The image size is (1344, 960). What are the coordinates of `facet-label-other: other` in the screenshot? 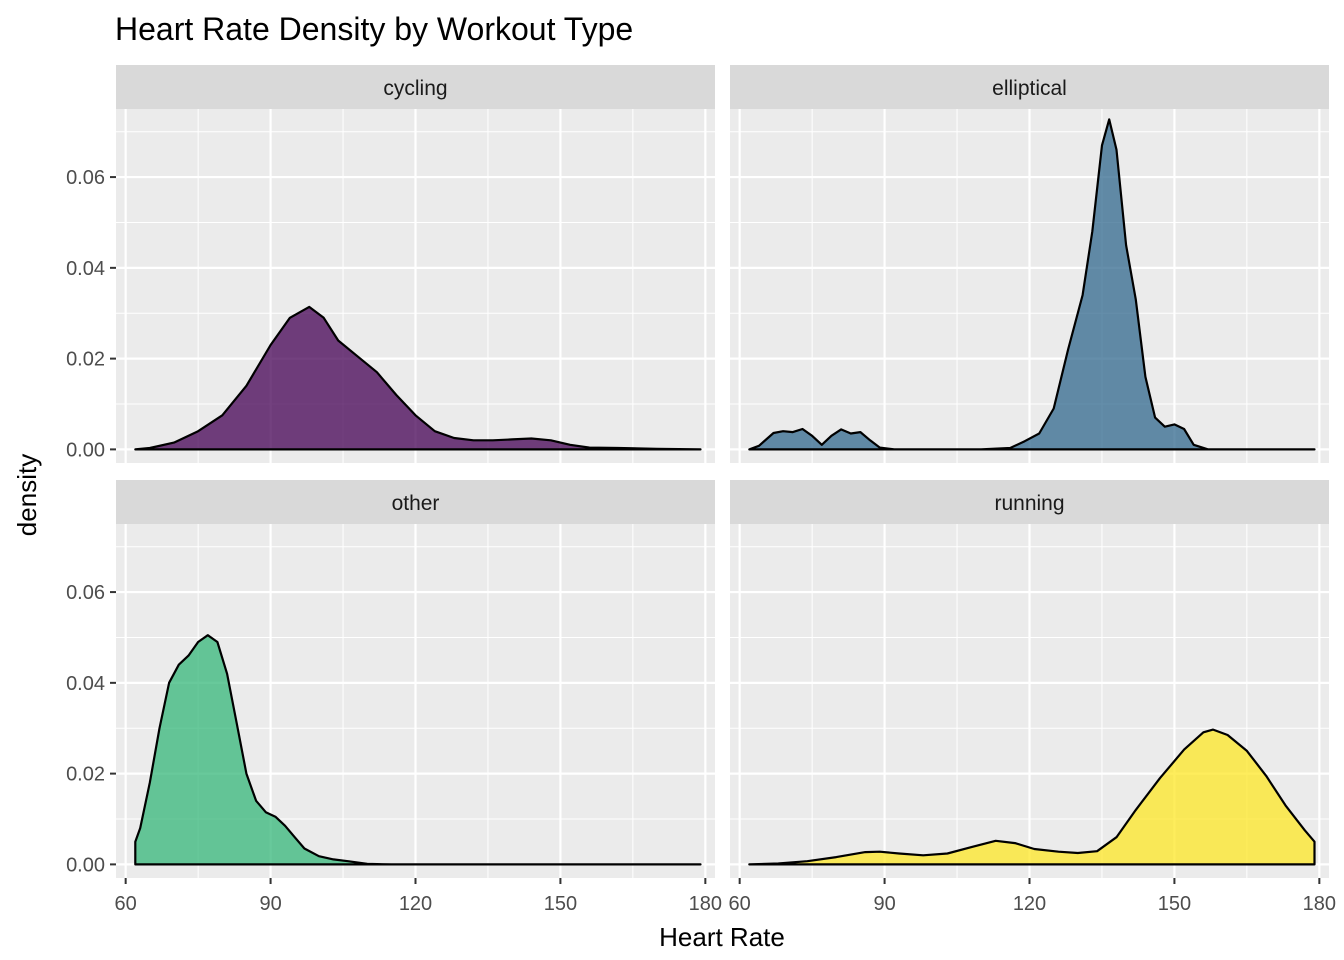 It's located at (416, 503).